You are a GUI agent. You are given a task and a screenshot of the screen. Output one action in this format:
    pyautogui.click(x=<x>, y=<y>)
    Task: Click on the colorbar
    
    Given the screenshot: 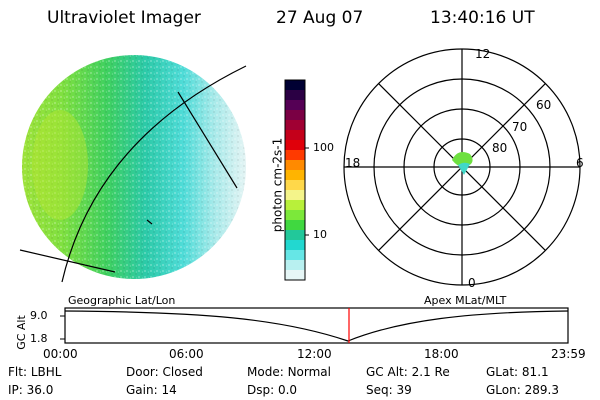 What is the action you would take?
    pyautogui.click(x=295, y=180)
    